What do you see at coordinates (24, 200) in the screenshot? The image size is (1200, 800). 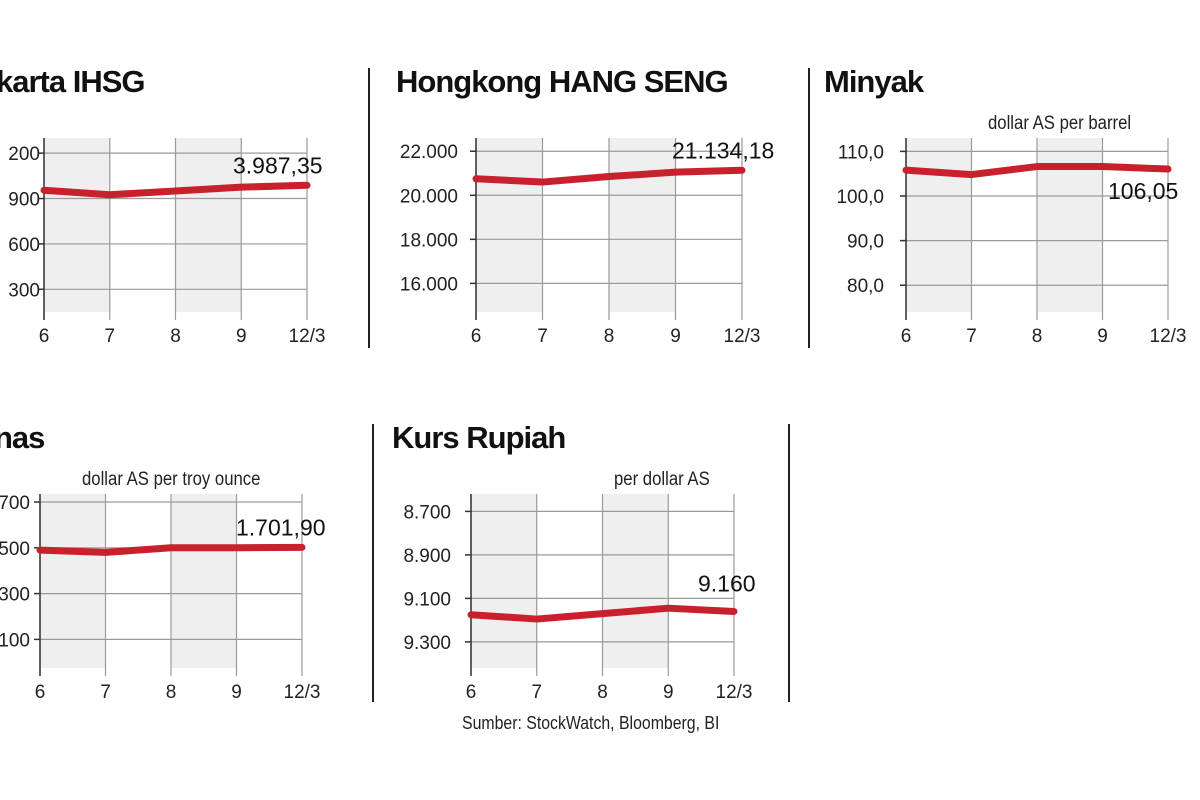 I see `y-tick-label: 900` at bounding box center [24, 200].